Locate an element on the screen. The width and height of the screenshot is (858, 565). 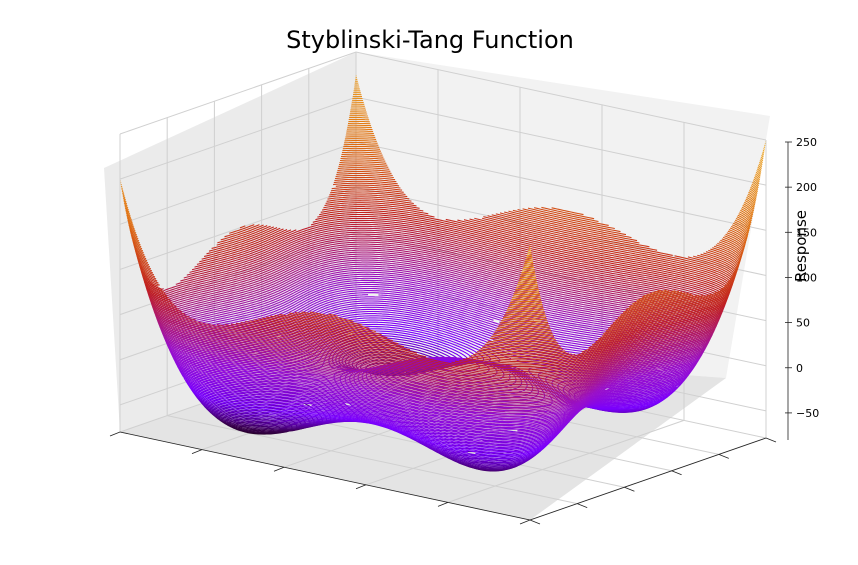
z-tick-label: 150 is located at coordinates (806, 232).